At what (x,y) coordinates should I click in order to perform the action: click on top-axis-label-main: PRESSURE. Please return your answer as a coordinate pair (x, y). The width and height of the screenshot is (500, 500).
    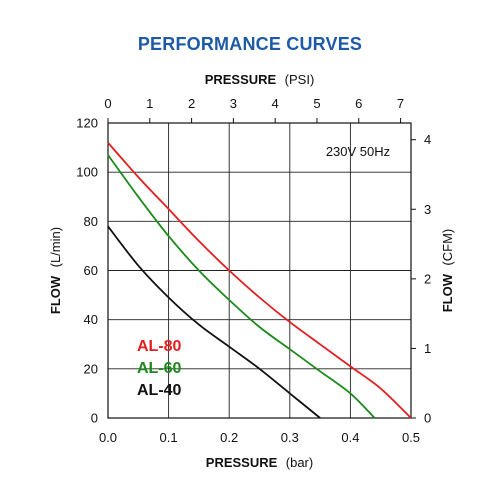
    Looking at the image, I should click on (241, 79).